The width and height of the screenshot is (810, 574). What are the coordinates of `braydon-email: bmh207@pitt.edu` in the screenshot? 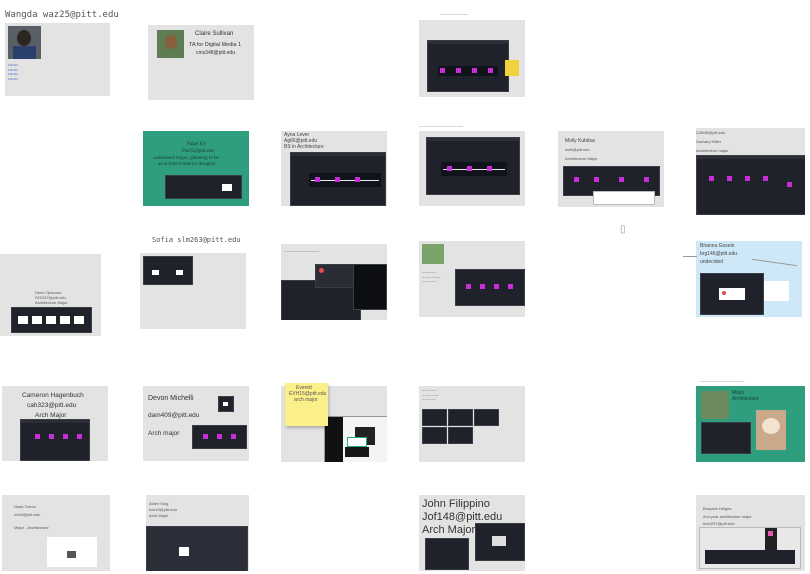 It's located at (719, 523).